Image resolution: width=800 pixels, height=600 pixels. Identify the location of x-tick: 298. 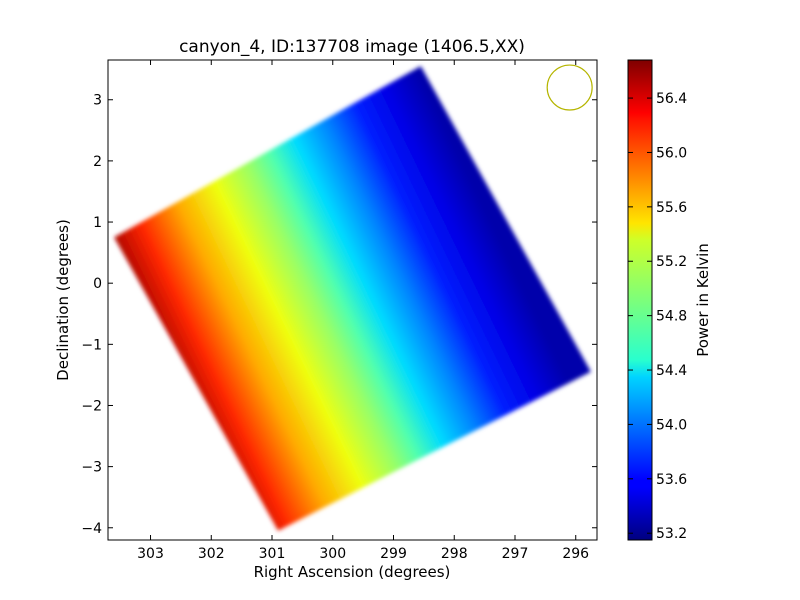
(454, 311).